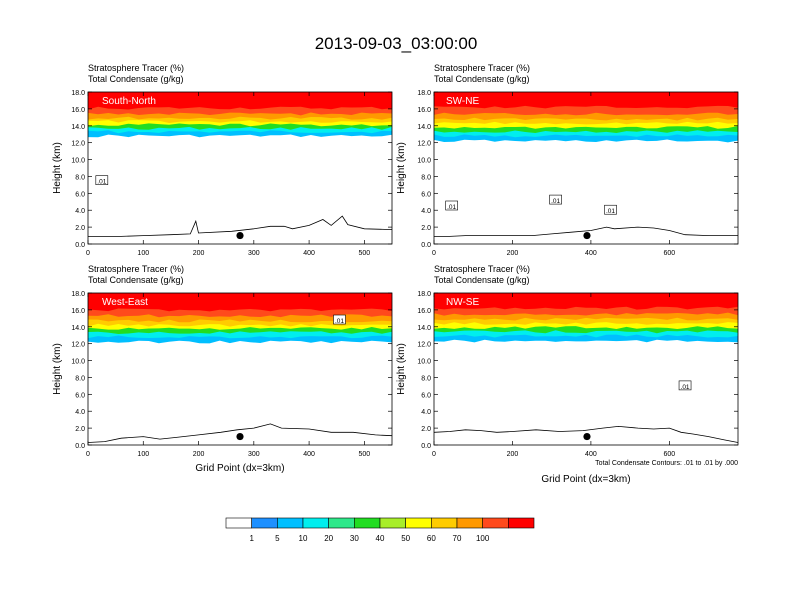 This screenshot has width=792, height=612. I want to click on colorbar-label: 70, so click(457, 538).